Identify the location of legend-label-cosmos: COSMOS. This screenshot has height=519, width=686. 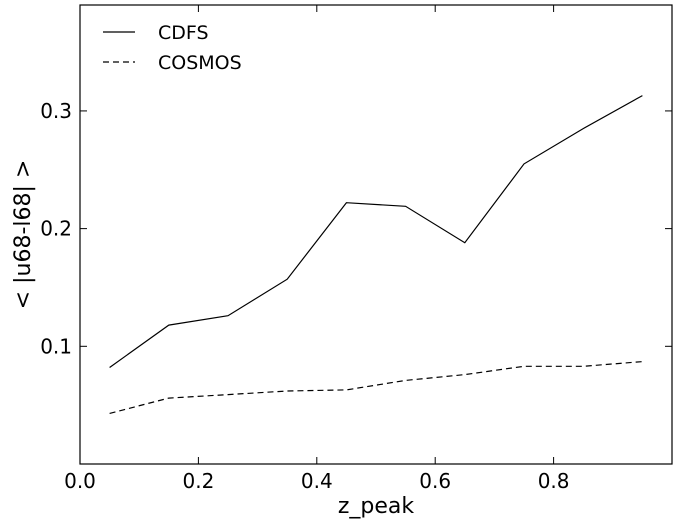
(200, 63).